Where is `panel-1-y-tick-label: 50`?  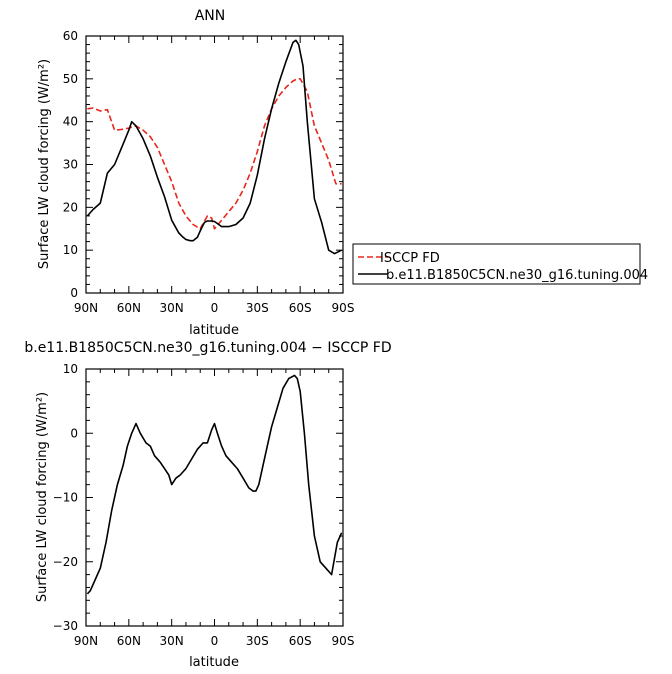 panel-1-y-tick-label: 50 is located at coordinates (70, 79).